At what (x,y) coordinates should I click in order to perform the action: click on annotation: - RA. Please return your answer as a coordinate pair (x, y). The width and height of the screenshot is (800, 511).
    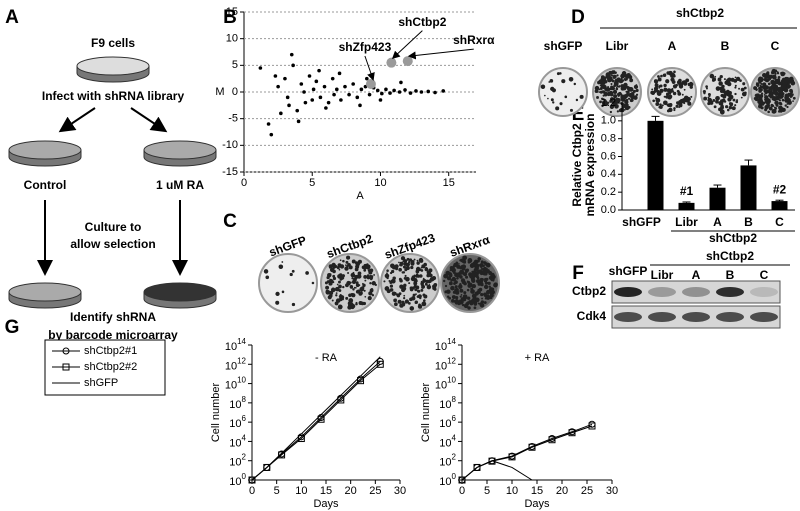
    Looking at the image, I should click on (326, 358).